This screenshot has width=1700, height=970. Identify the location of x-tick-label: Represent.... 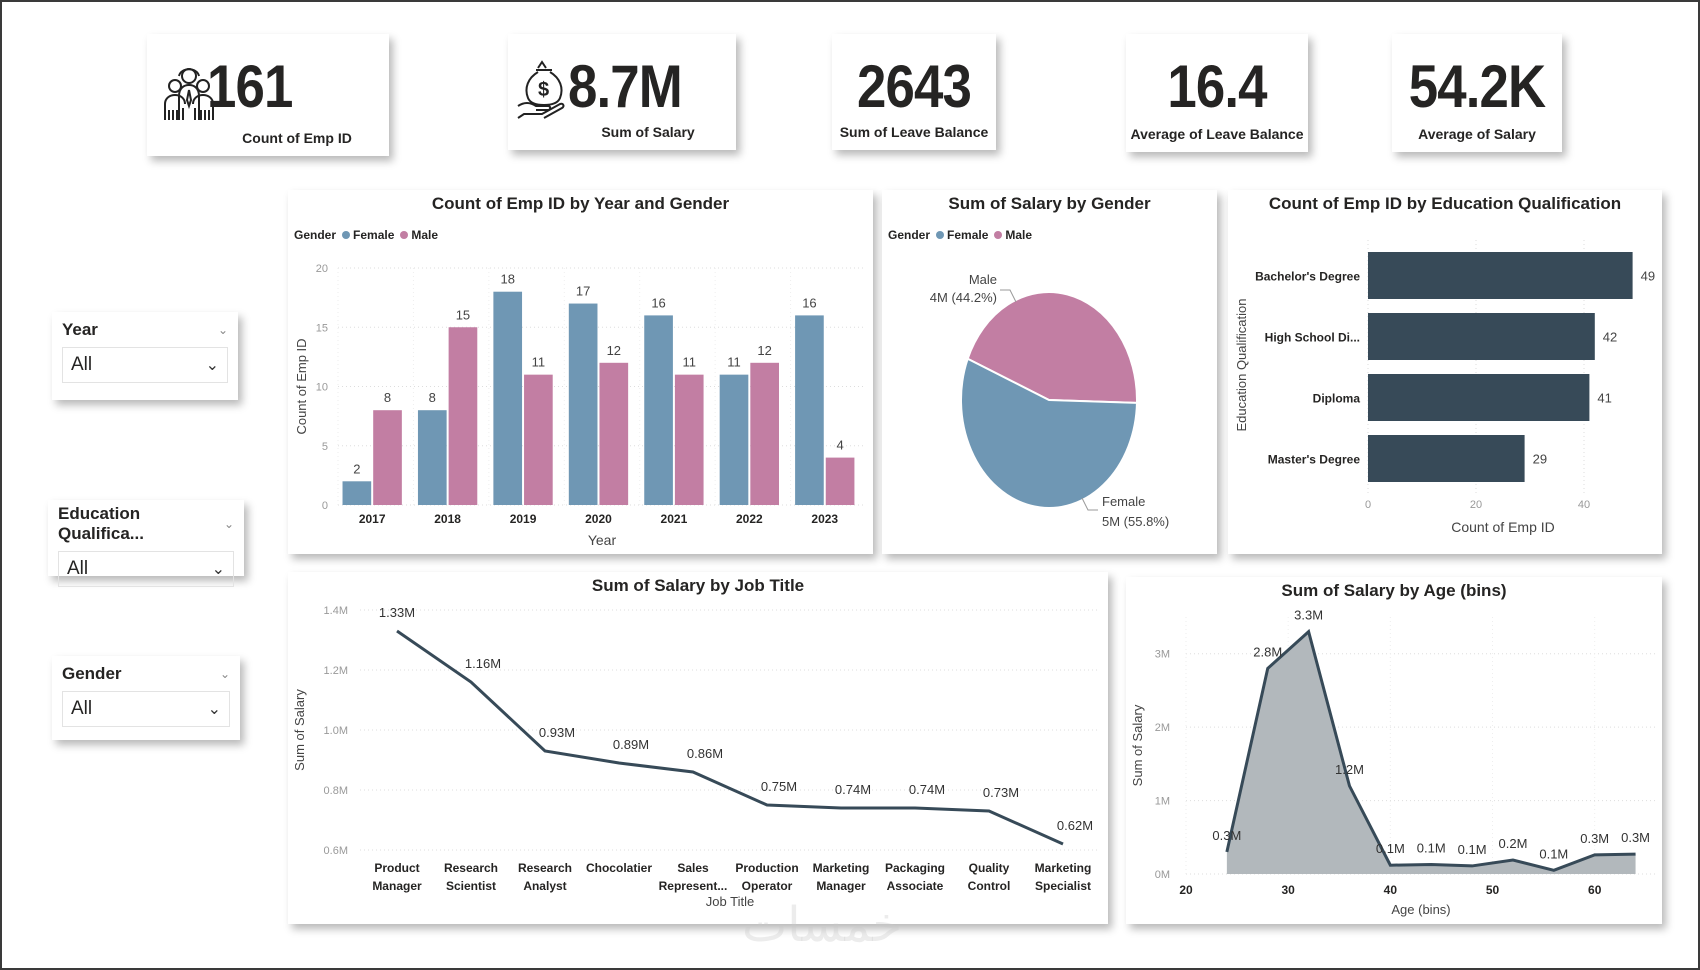
(693, 886).